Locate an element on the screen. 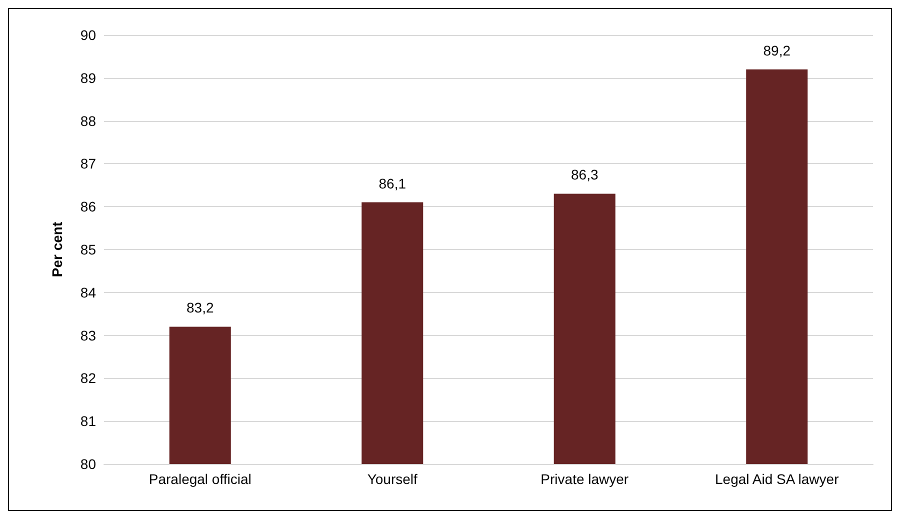 Image resolution: width=900 pixels, height=519 pixels. data-label: 86,1 is located at coordinates (392, 183).